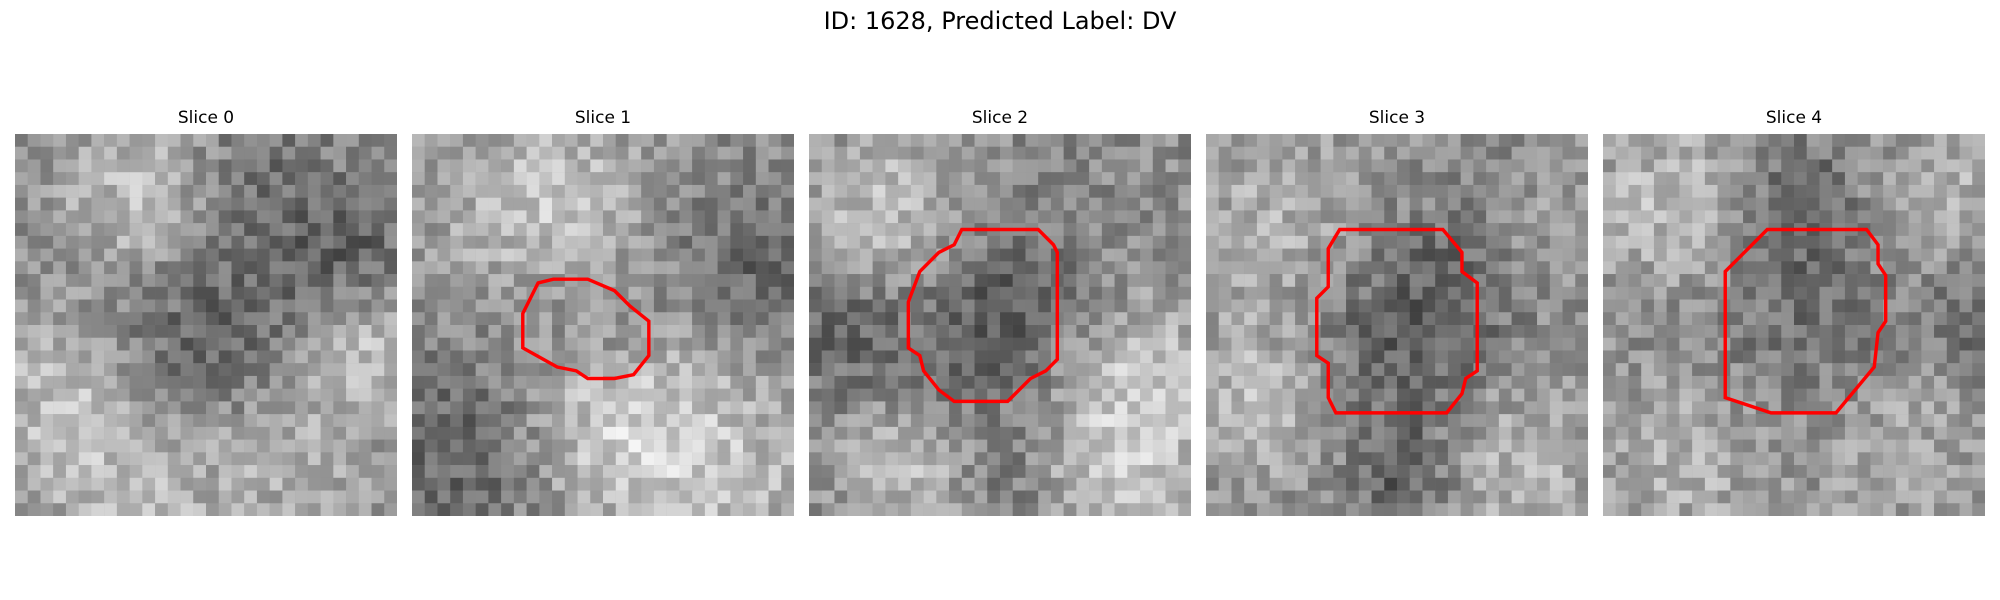 Image resolution: width=2000 pixels, height=600 pixels. What do you see at coordinates (206, 118) in the screenshot?
I see `slice-title-0: Slice 0` at bounding box center [206, 118].